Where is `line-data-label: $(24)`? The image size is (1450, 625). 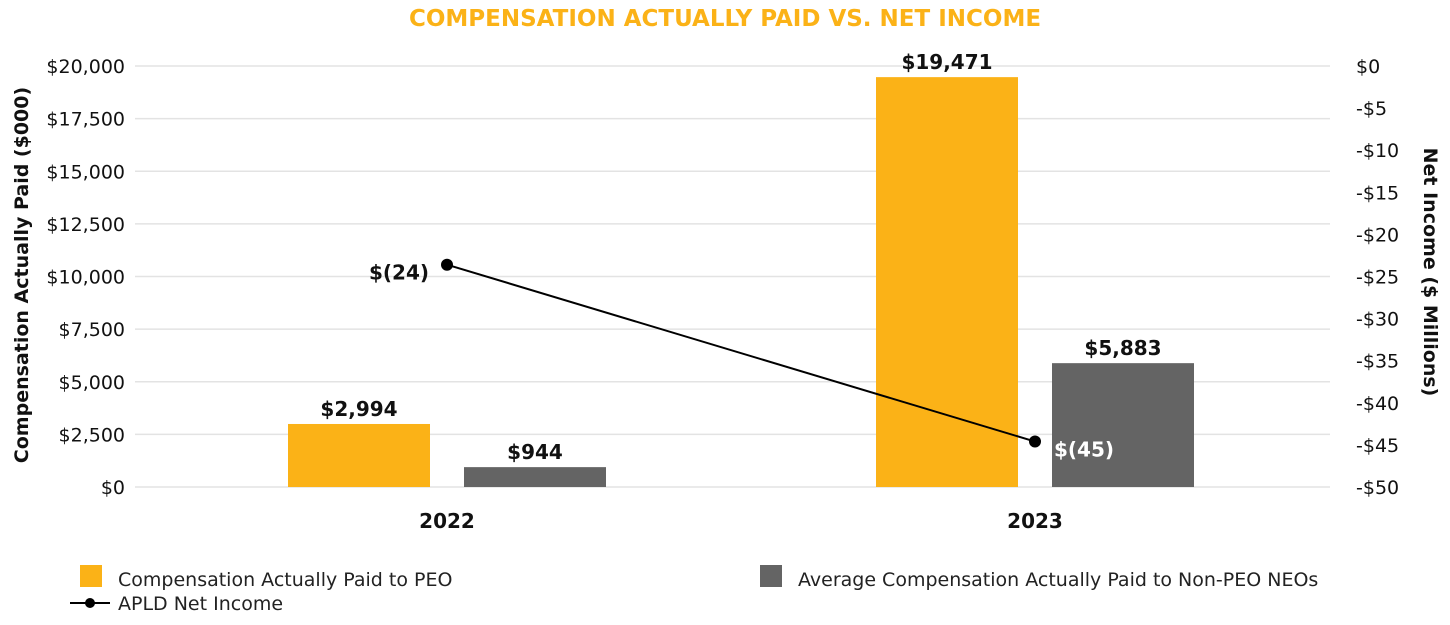
line-data-label: $(24) is located at coordinates (399, 273).